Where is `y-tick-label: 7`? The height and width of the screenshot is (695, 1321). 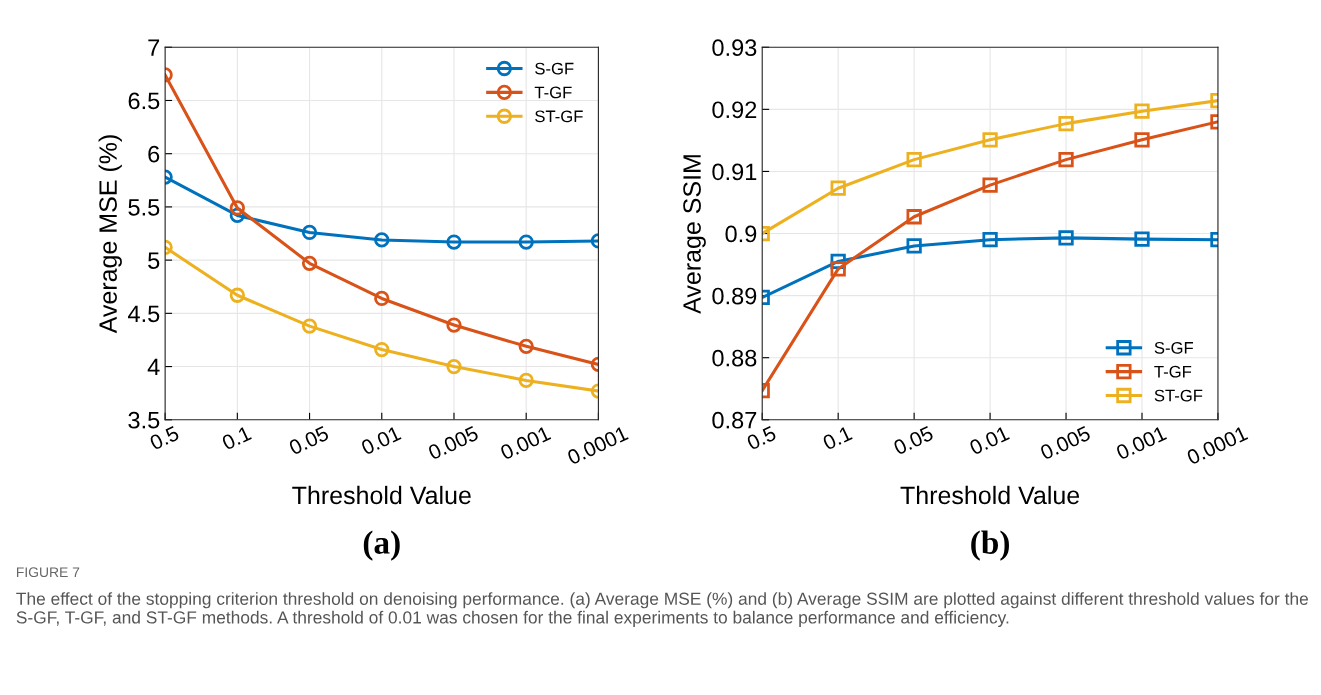
y-tick-label: 7 is located at coordinates (154, 47).